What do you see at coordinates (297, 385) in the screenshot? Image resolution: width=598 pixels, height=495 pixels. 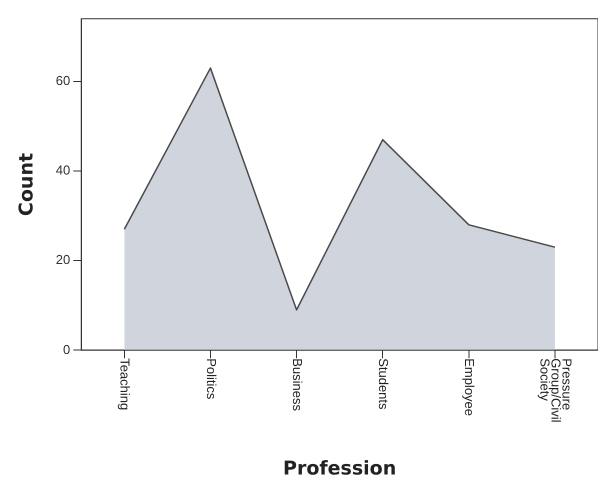 I see `x-tick-label: Business` at bounding box center [297, 385].